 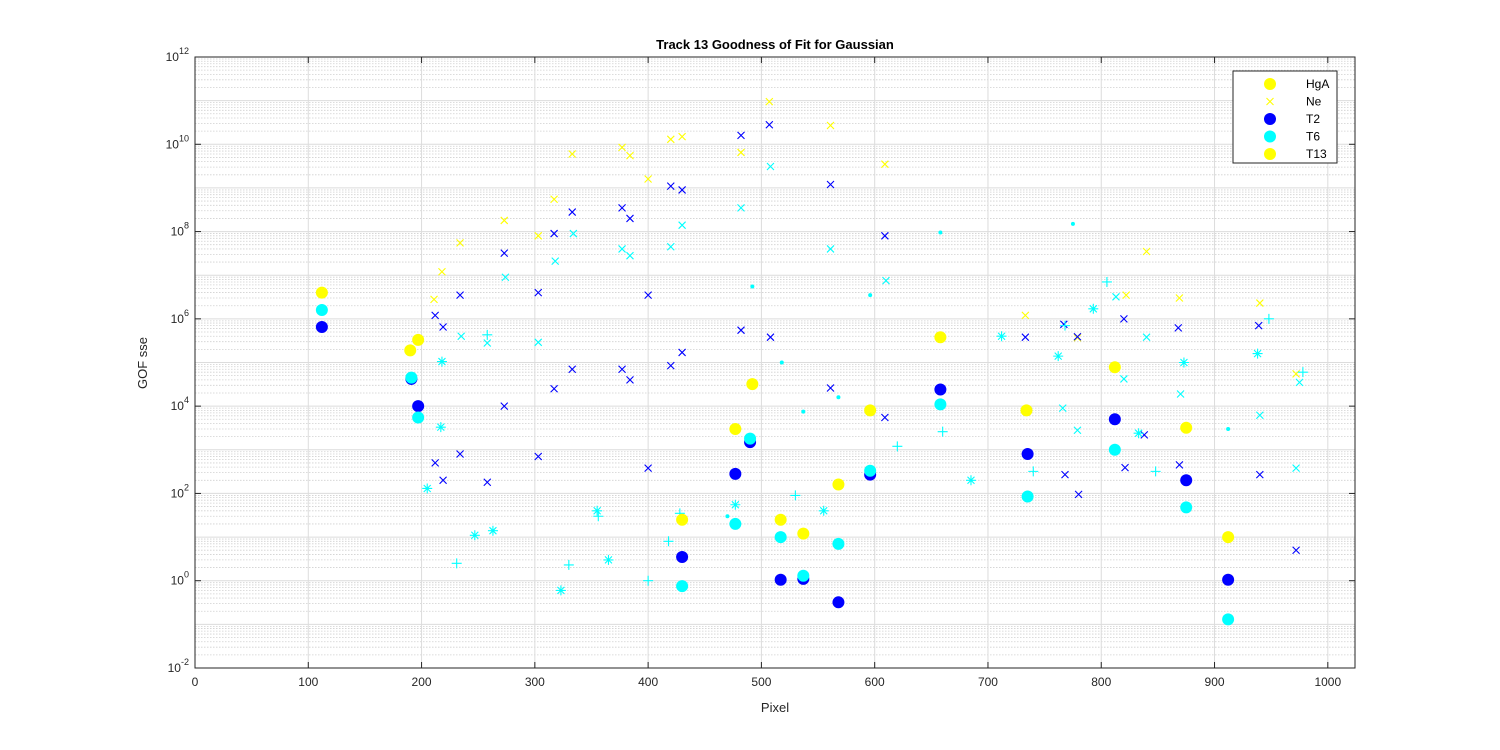 I want to click on y-tick-label: 10⁴, so click(x=180, y=404).